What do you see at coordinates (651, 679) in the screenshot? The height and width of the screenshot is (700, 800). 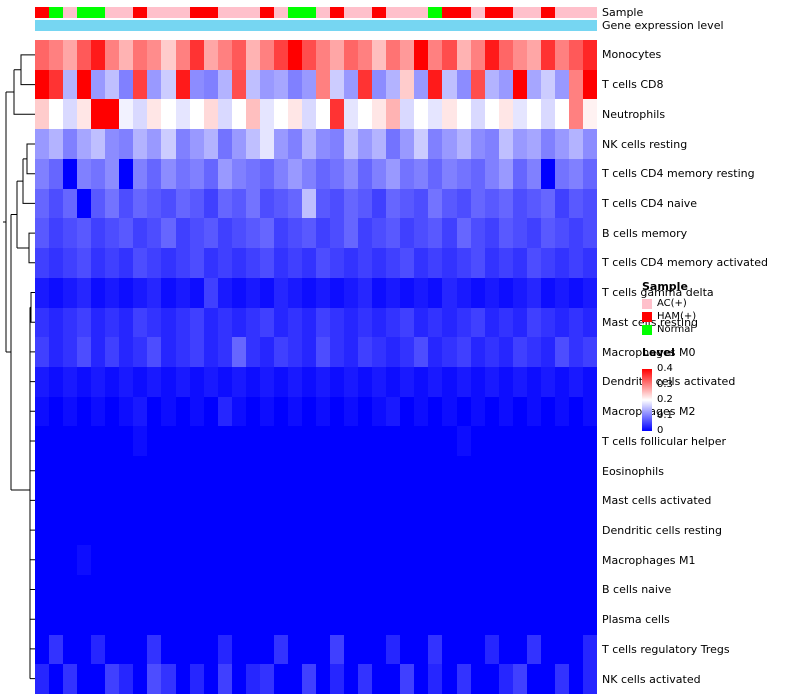 I see `row-label: NK cells activated` at bounding box center [651, 679].